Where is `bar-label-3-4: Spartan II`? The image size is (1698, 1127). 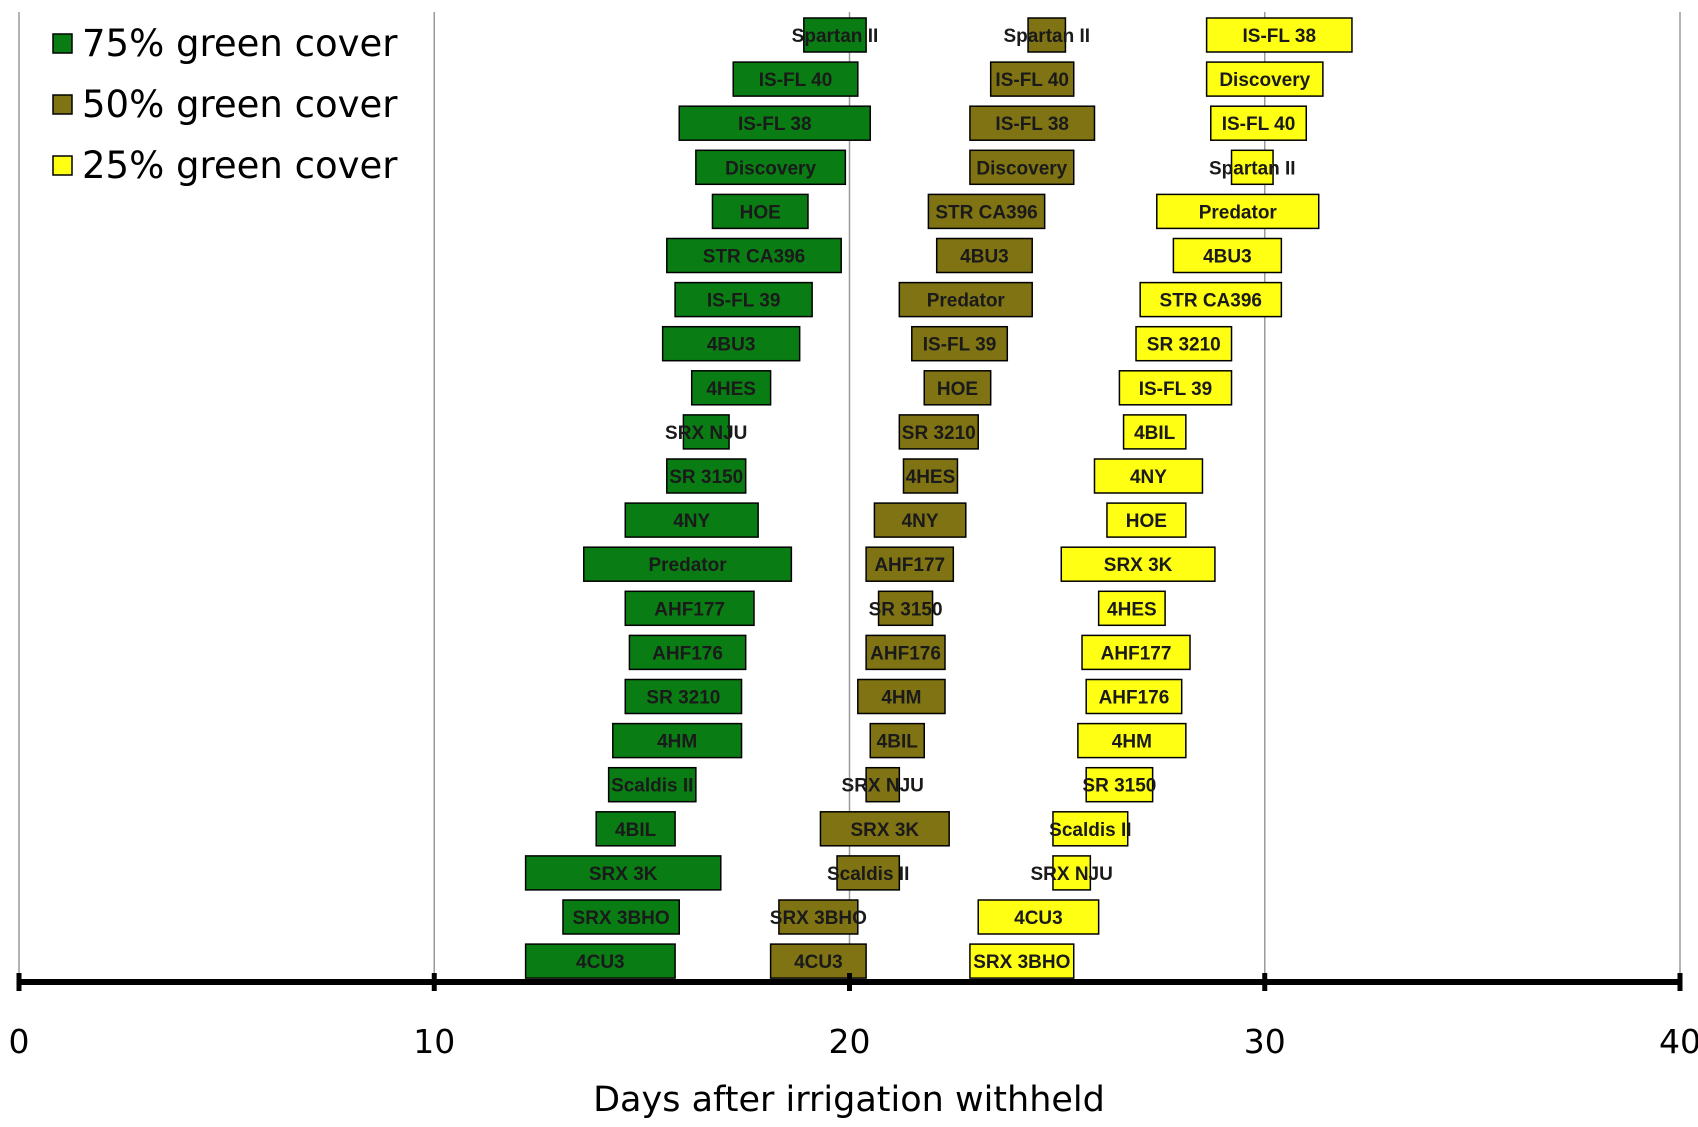 bar-label-3-4: Spartan II is located at coordinates (1252, 168).